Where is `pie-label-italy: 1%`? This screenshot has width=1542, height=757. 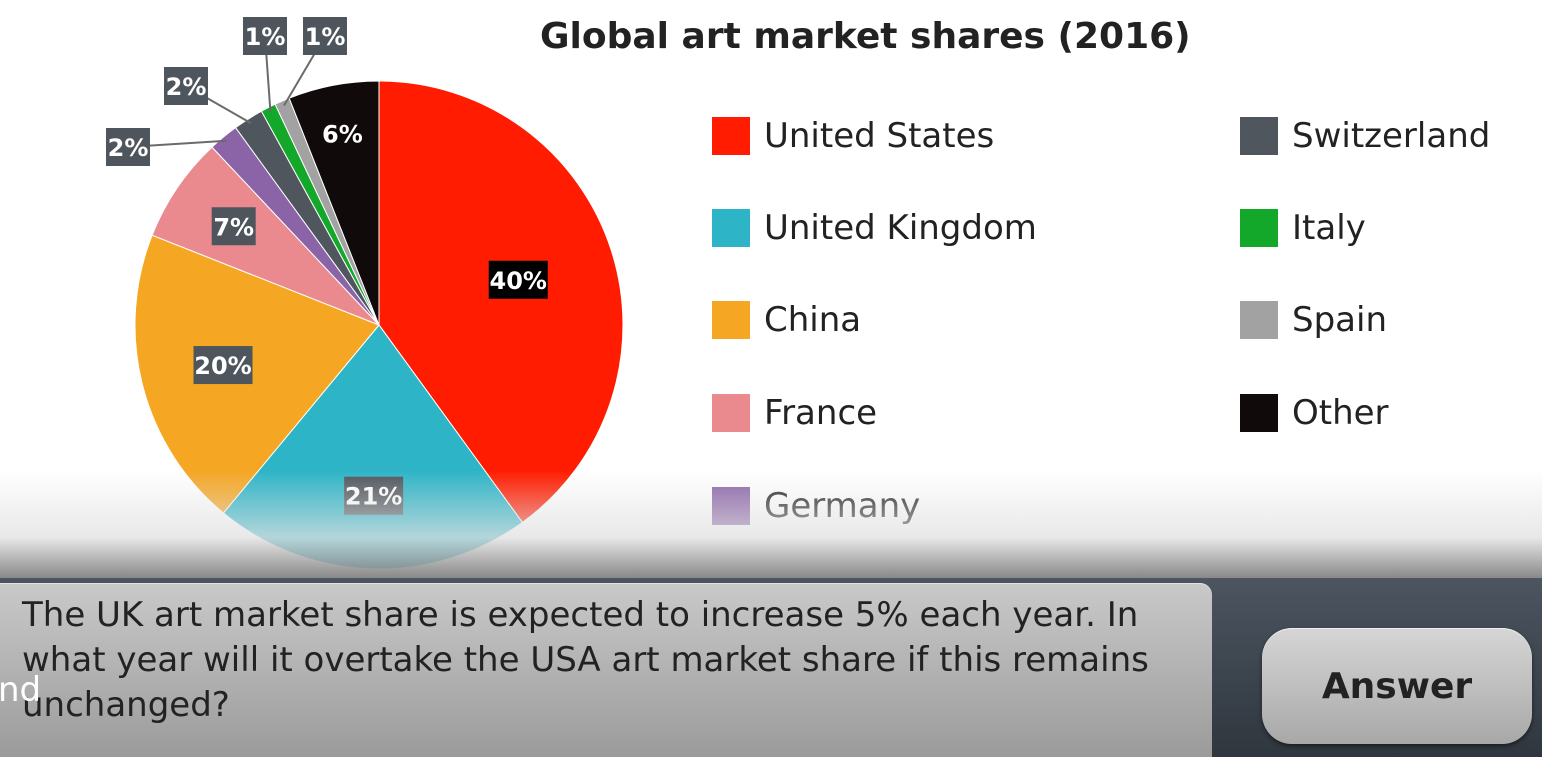
pie-label-italy: 1% is located at coordinates (265, 36).